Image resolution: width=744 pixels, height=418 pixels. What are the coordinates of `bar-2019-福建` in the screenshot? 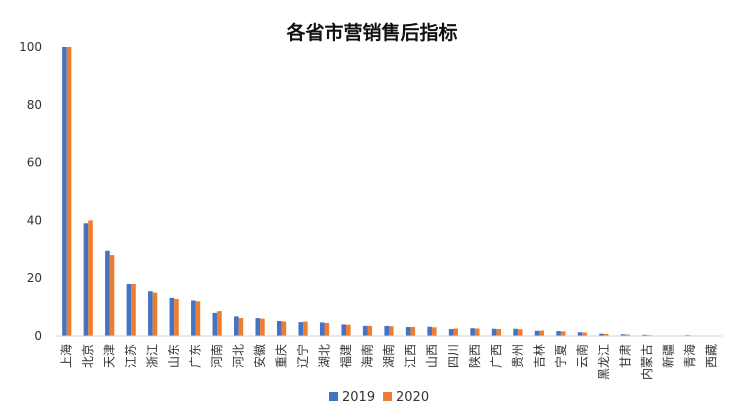 It's located at (344, 330).